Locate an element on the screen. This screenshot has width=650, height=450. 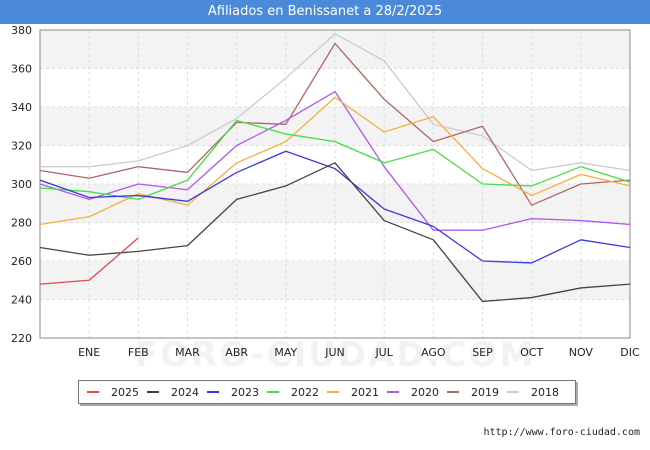
title-bar is located at coordinates (325, 12).